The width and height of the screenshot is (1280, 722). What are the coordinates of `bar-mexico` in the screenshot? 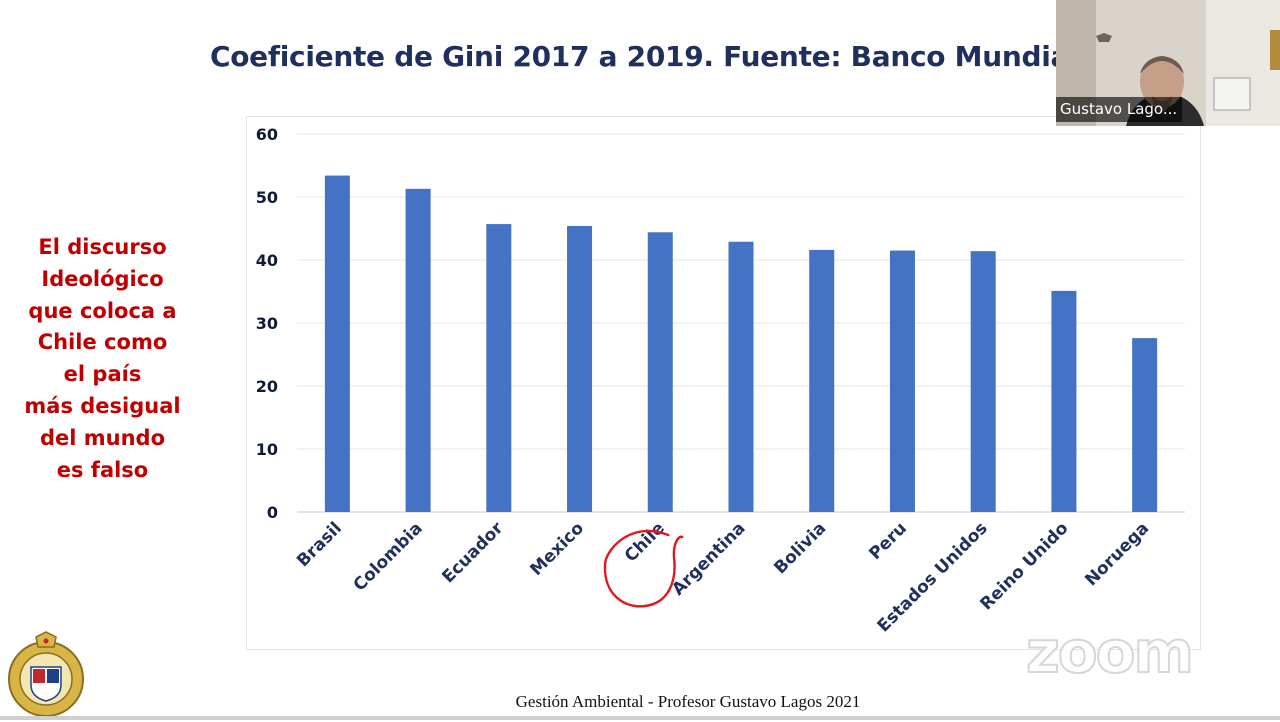 It's located at (580, 368).